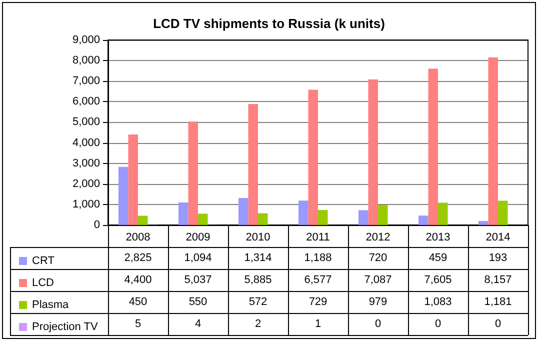 Image resolution: width=538 pixels, height=341 pixels. What do you see at coordinates (258, 280) in the screenshot?
I see `data-label: 5,885` at bounding box center [258, 280].